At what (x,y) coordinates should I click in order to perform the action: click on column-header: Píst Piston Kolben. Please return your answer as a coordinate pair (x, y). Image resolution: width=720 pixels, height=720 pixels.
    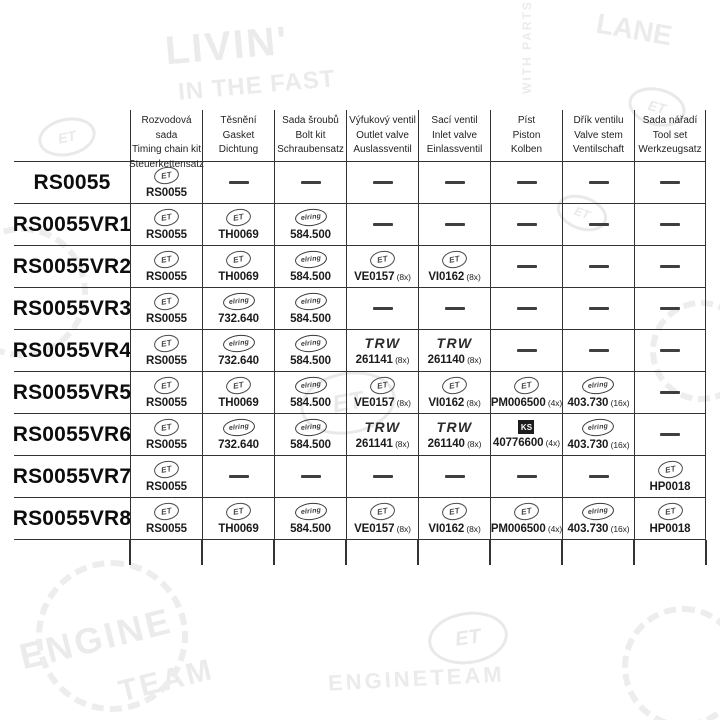
    Looking at the image, I should click on (526, 136).